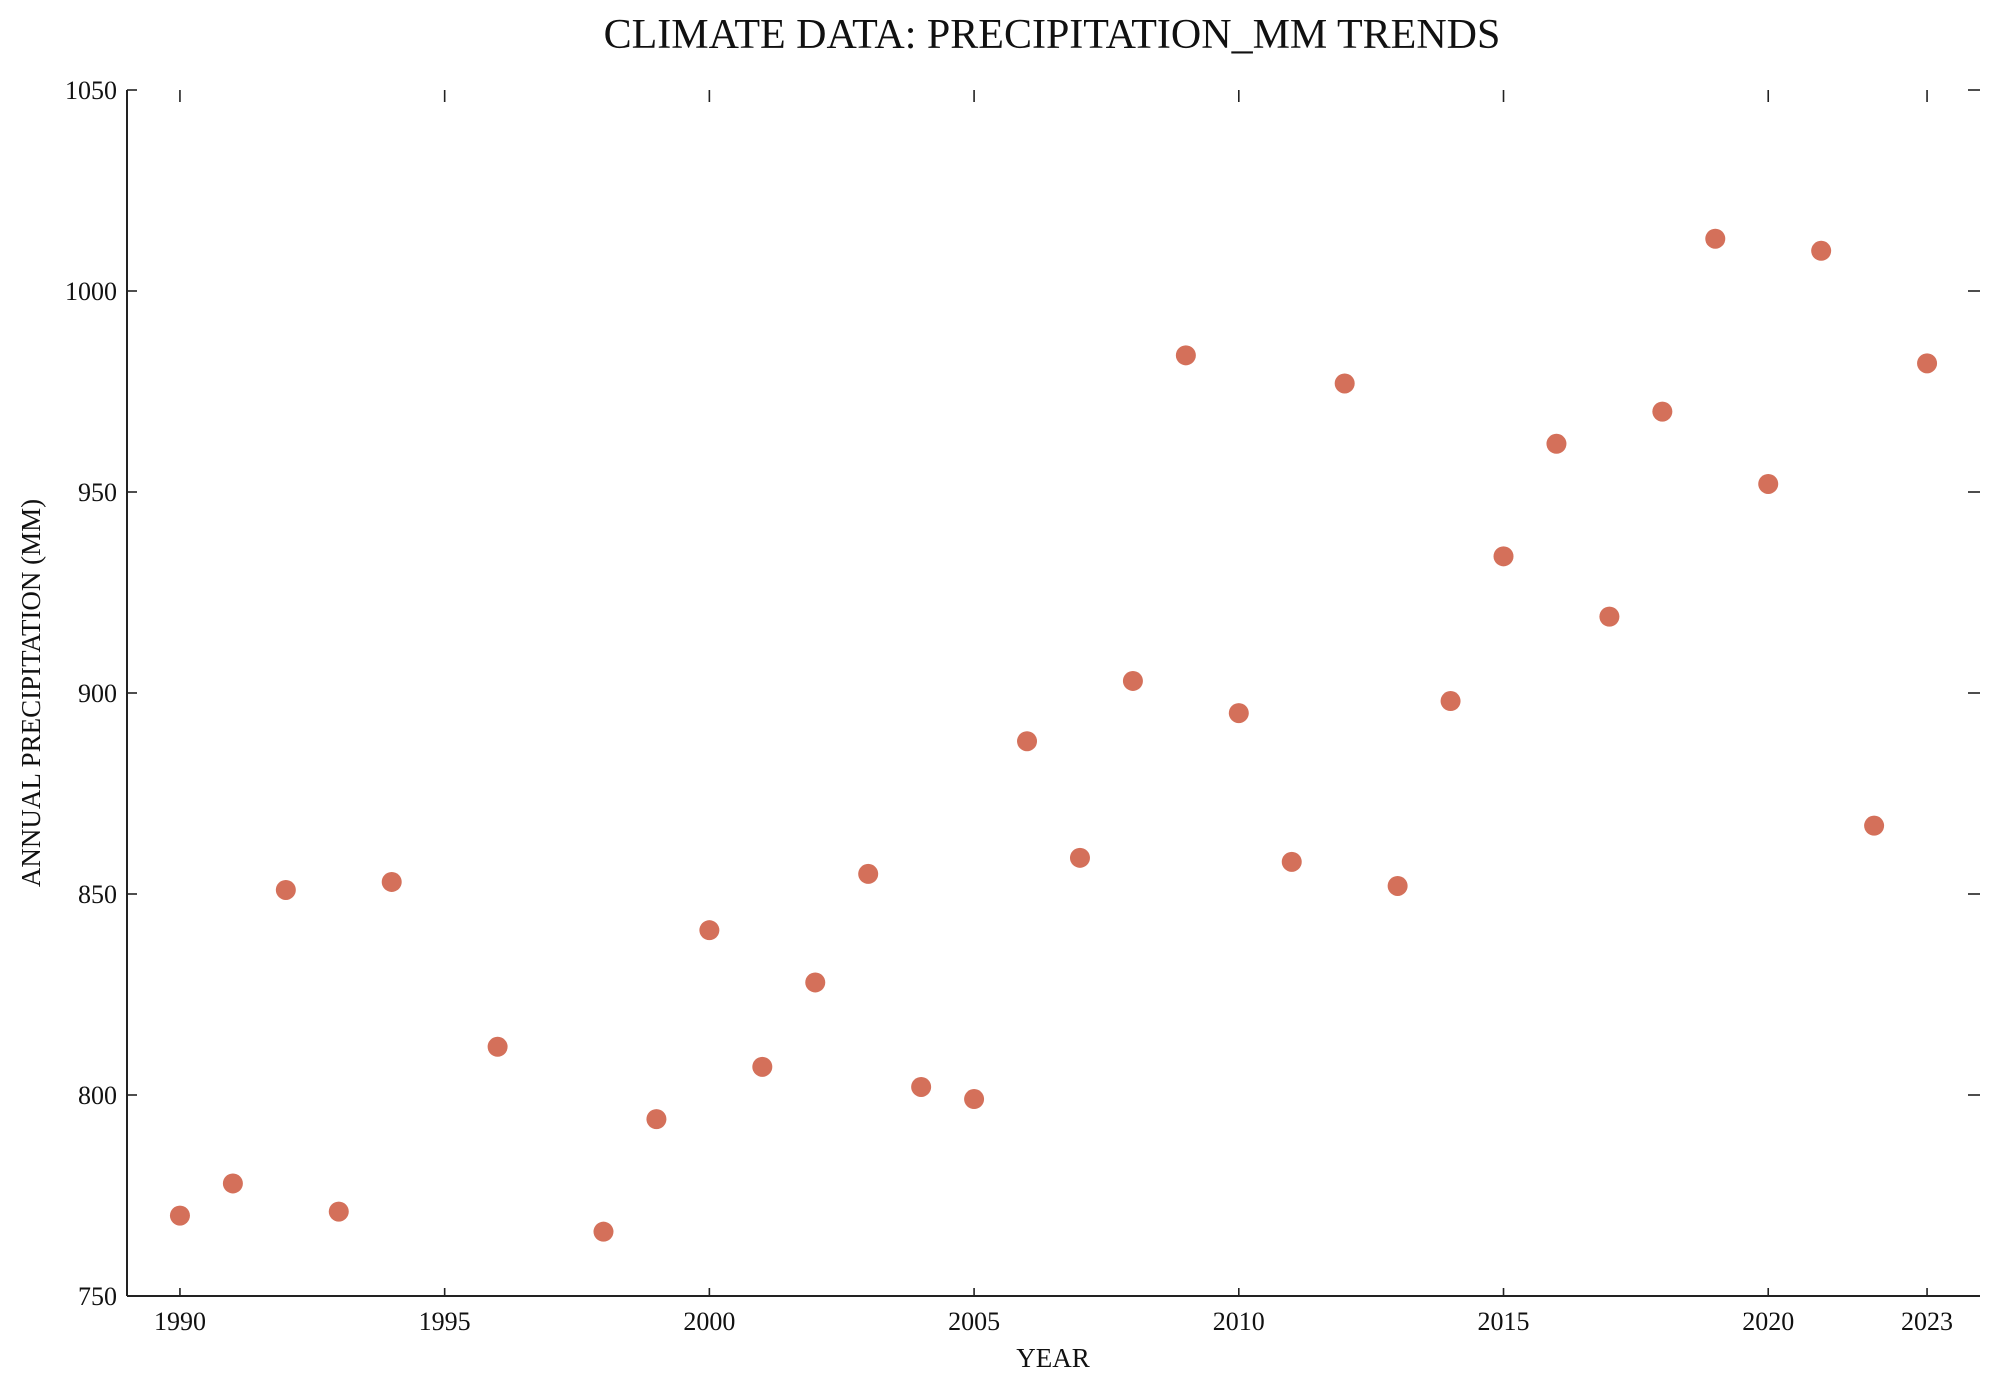  What do you see at coordinates (1927, 1321) in the screenshot?
I see `x-tick-label: 2023` at bounding box center [1927, 1321].